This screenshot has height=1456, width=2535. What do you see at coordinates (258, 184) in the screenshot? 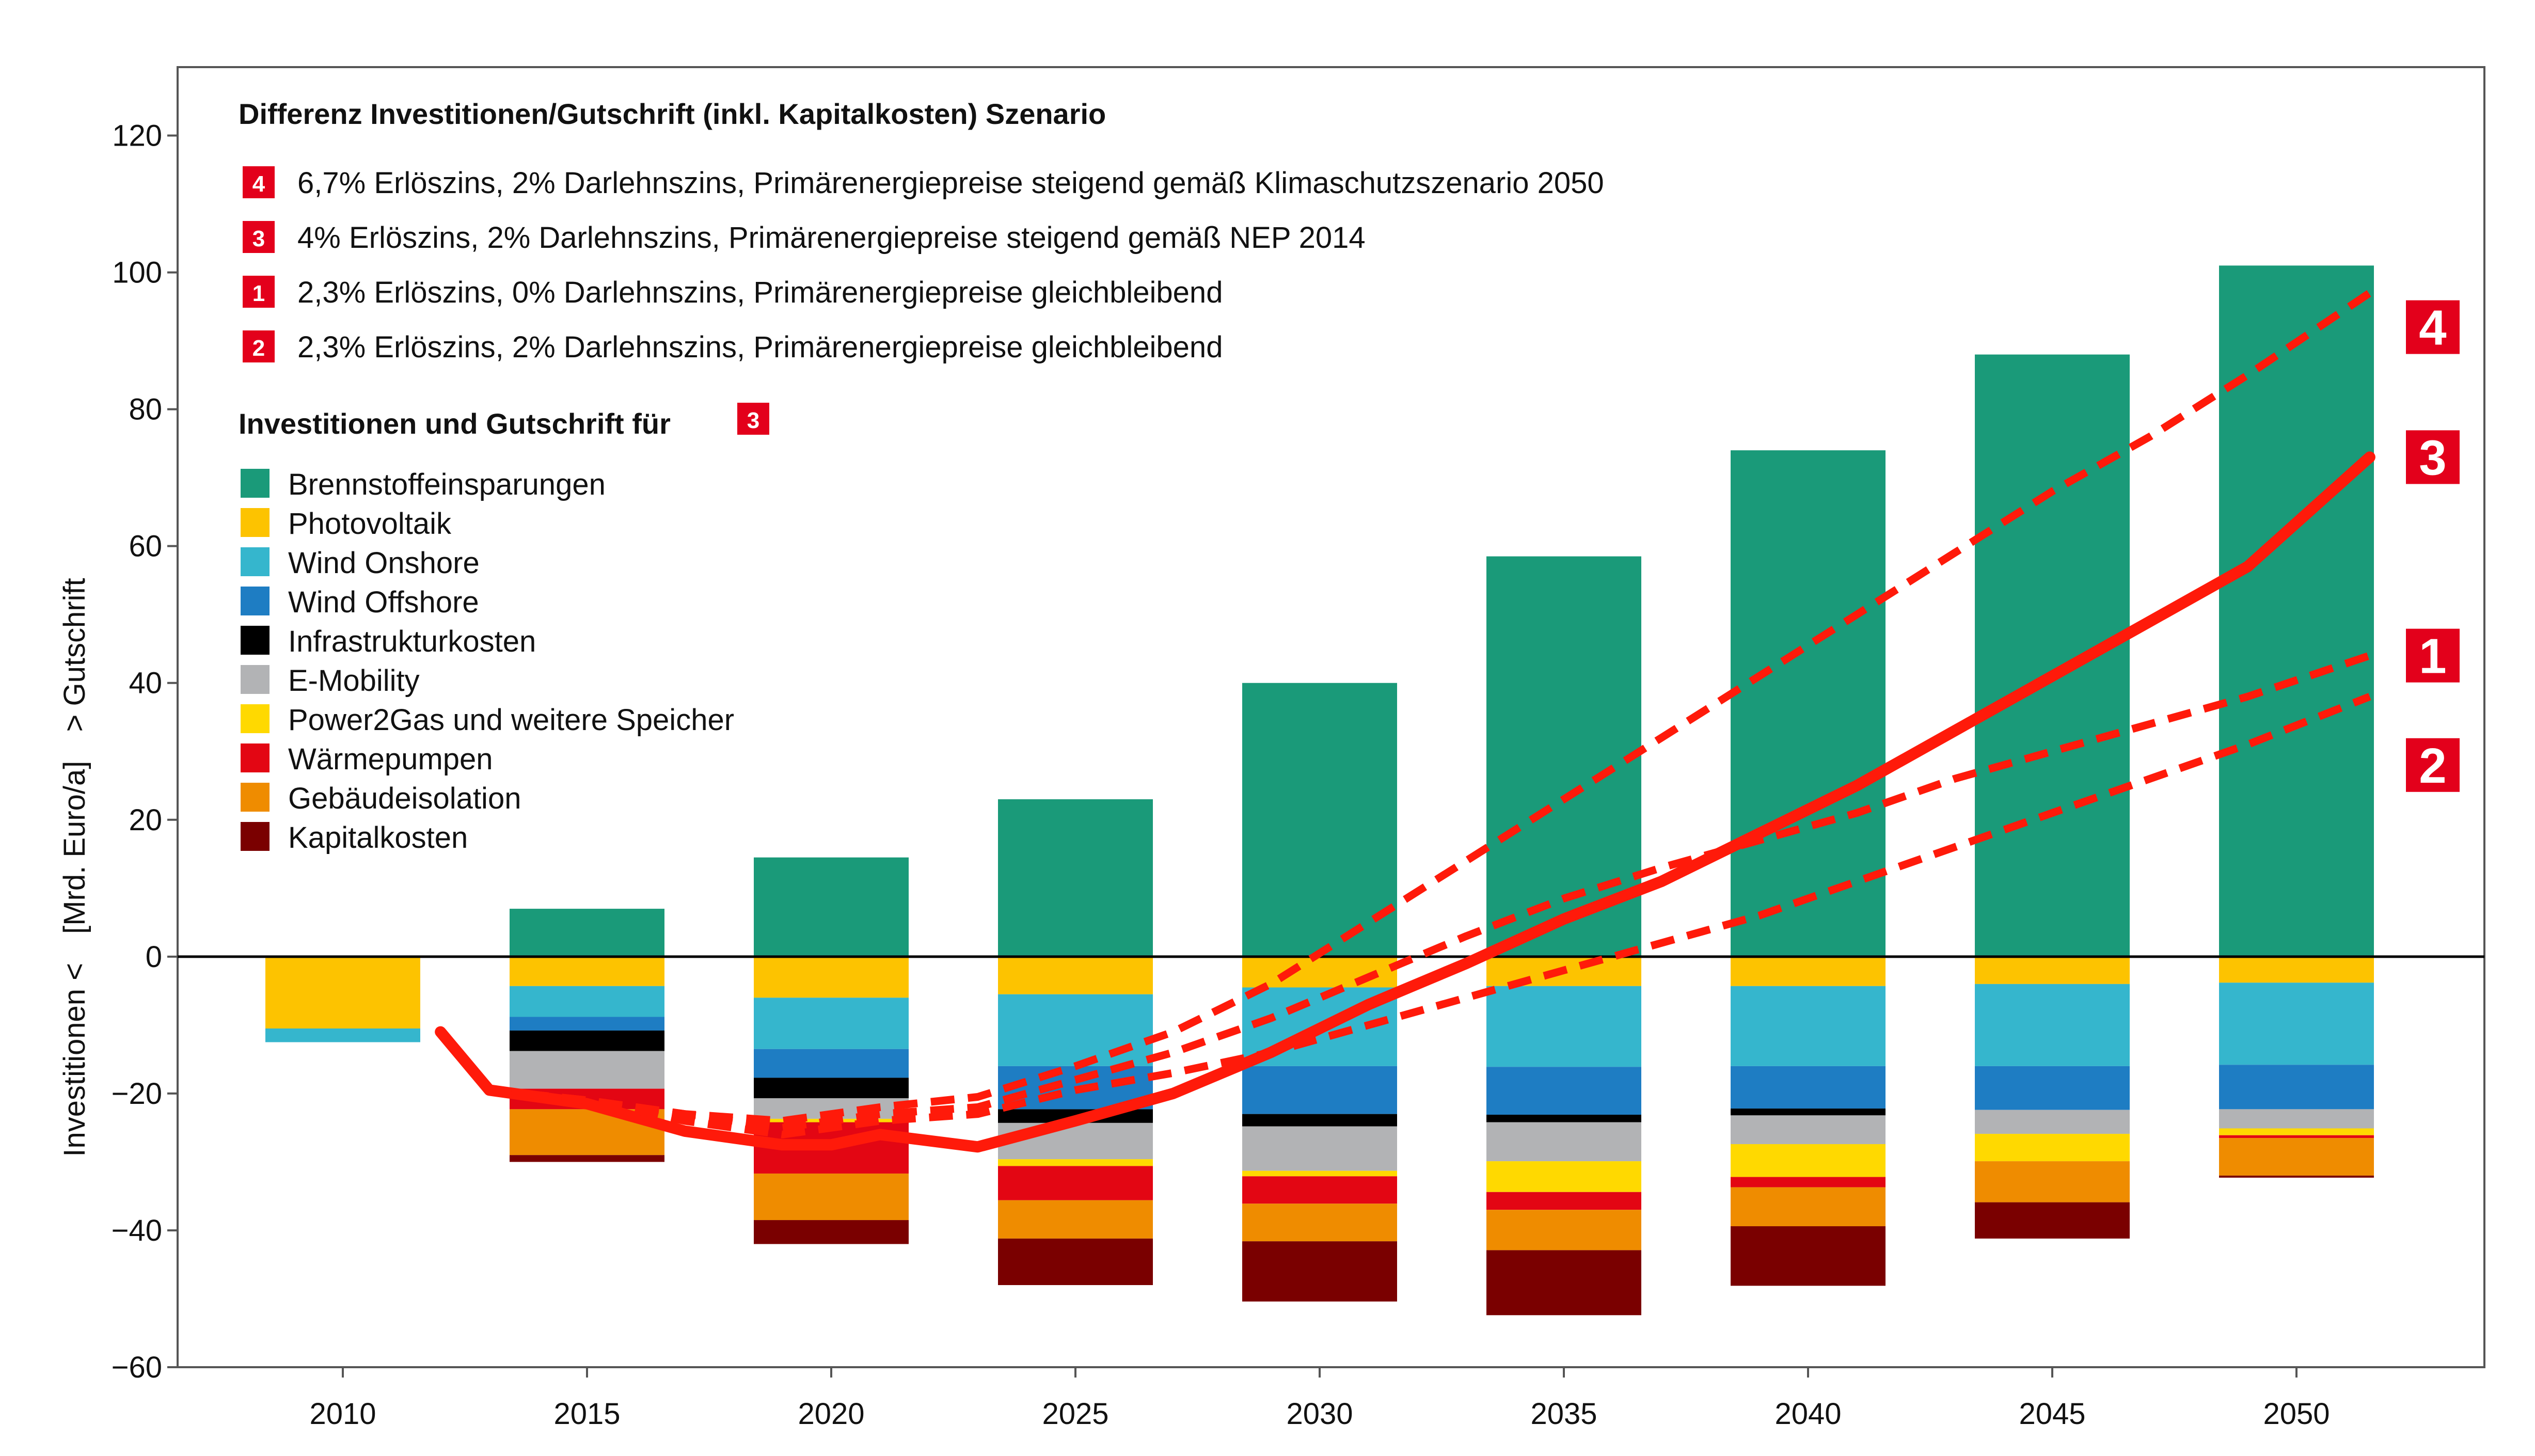
I see `scenario-legend-badge-text: 4` at bounding box center [258, 184].